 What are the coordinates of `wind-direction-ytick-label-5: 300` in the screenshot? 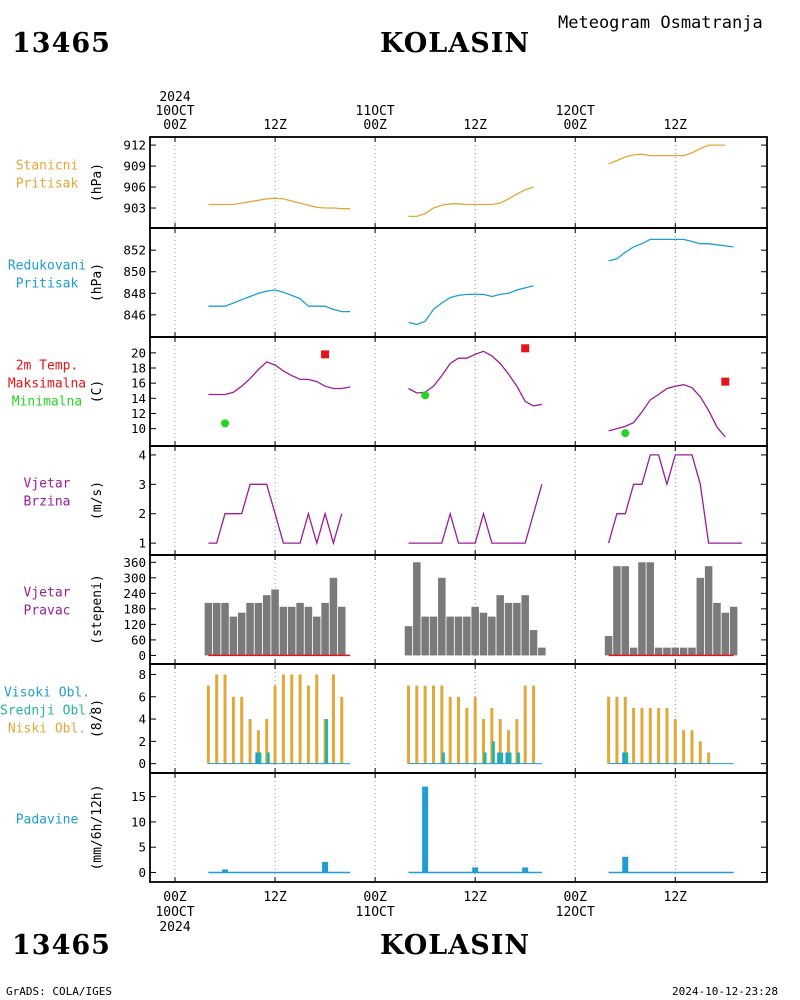 It's located at (134, 577).